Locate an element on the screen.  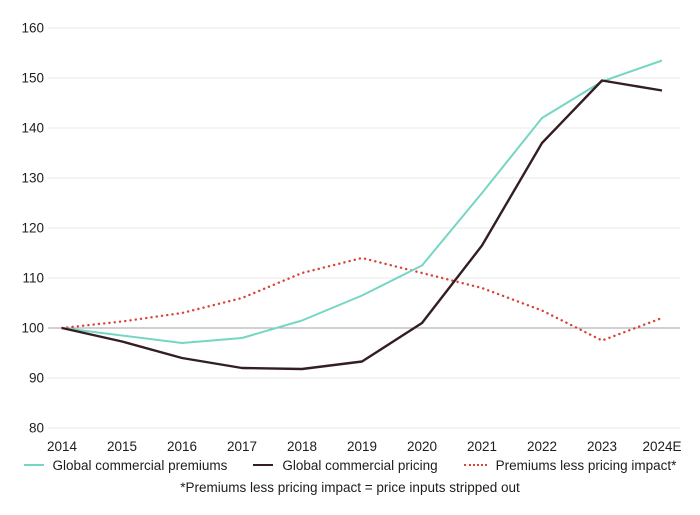
legend-marker-premiums is located at coordinates (33, 465).